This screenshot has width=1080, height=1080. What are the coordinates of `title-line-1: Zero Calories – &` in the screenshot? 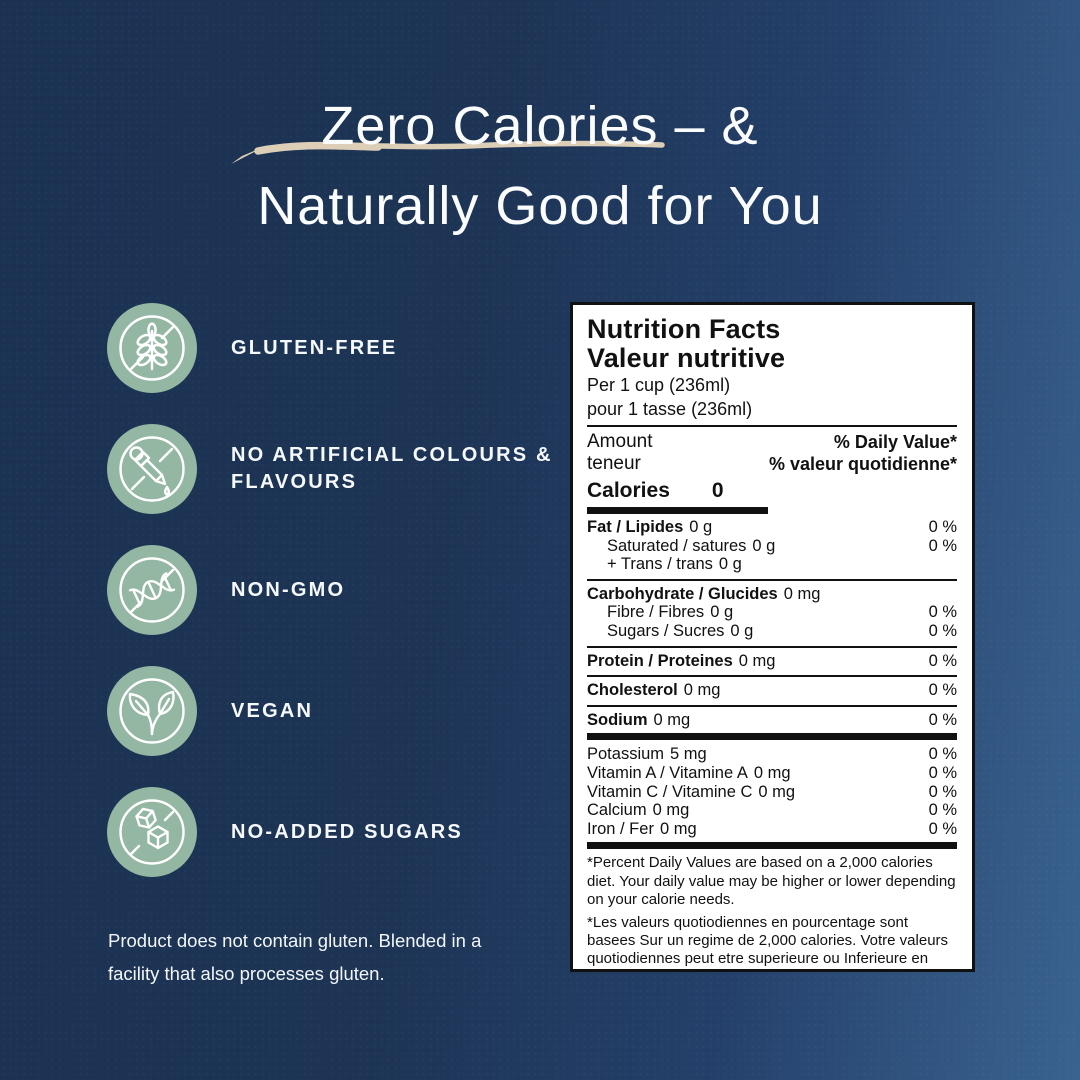 It's located at (540, 126).